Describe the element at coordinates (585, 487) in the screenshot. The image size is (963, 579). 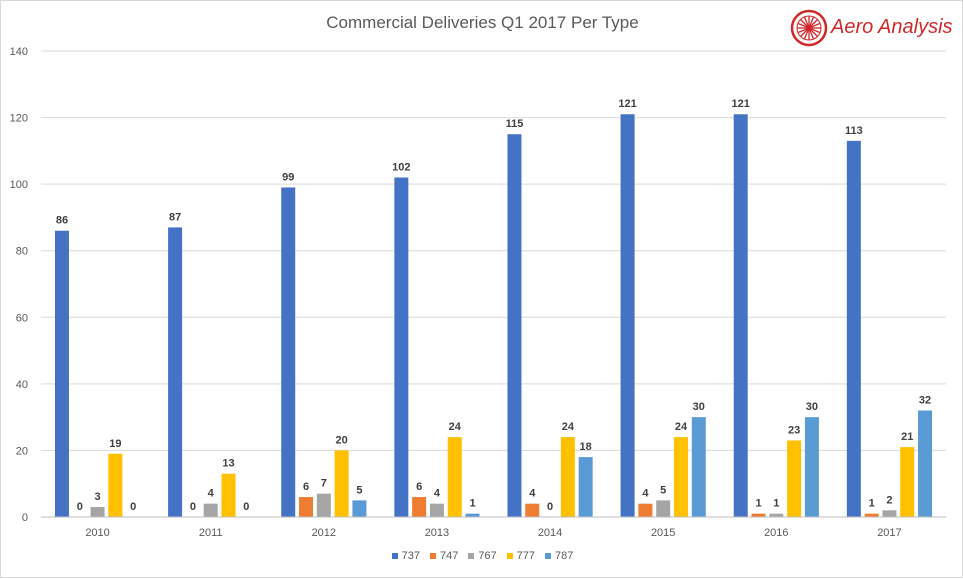
I see `bar-787-2014` at that location.